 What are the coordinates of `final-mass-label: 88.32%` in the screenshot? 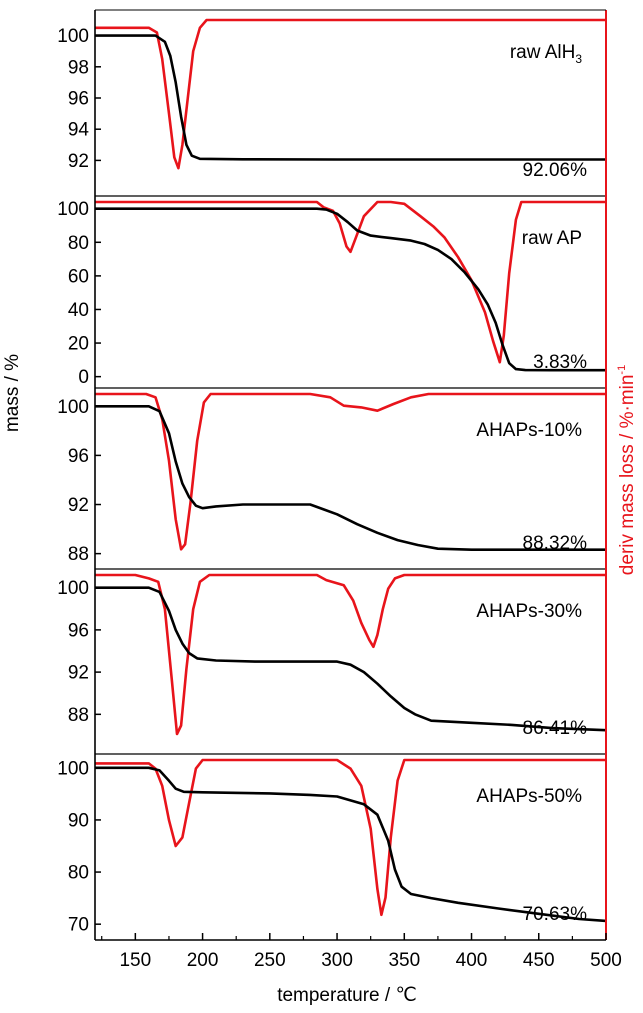 It's located at (555, 543).